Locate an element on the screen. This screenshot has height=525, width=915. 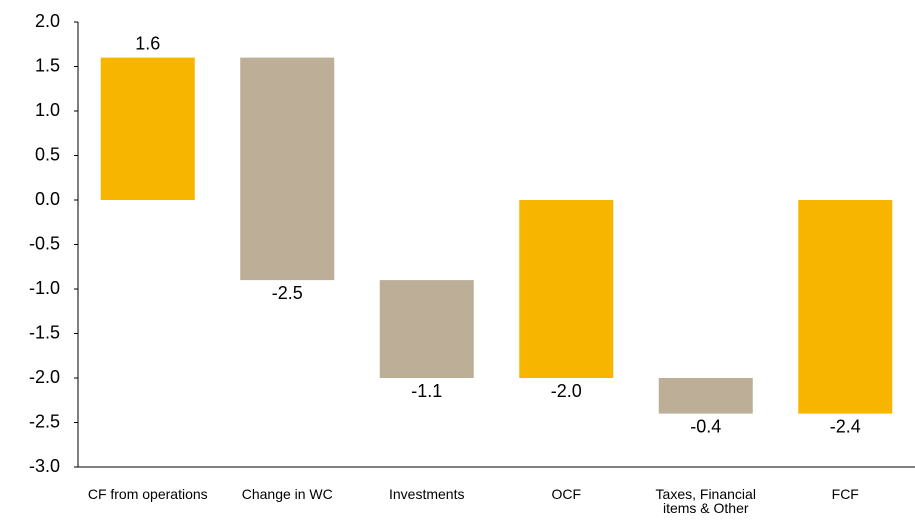
y-tick-label: -1.0 is located at coordinates (44, 288).